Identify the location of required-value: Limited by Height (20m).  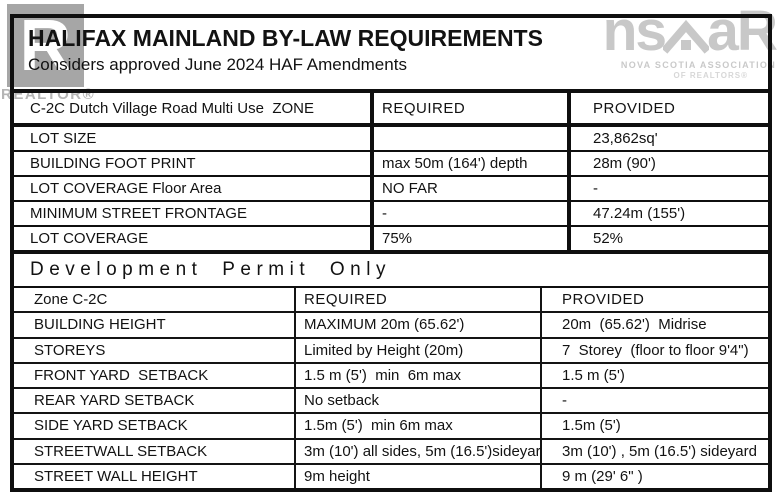
(417, 350).